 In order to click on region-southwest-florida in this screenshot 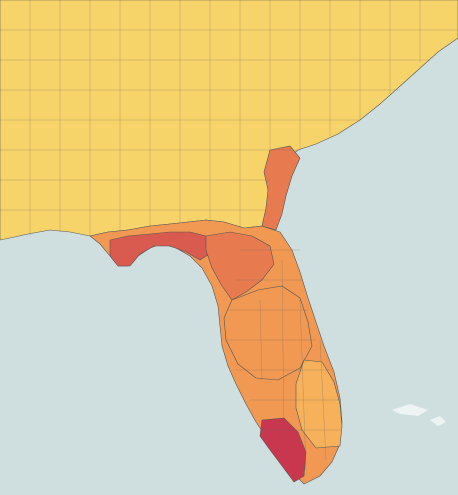, I will do `click(283, 450)`.